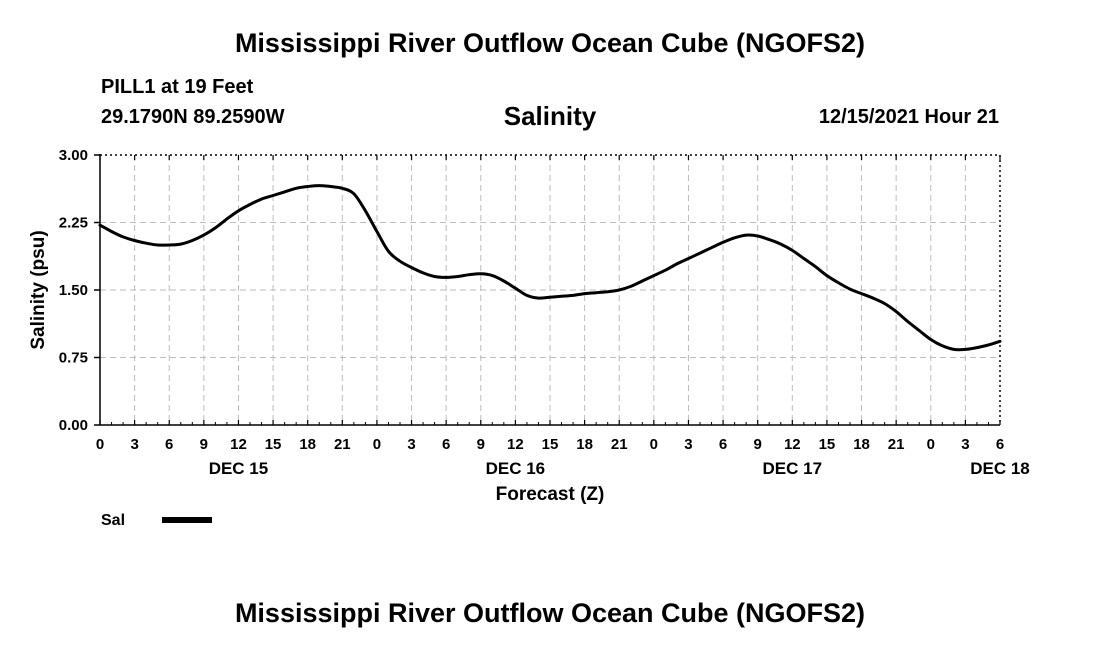 The width and height of the screenshot is (1100, 650). Describe the element at coordinates (908, 117) in the screenshot. I see `forecast-timestamp: 12/15/2021 Hour 21` at that location.